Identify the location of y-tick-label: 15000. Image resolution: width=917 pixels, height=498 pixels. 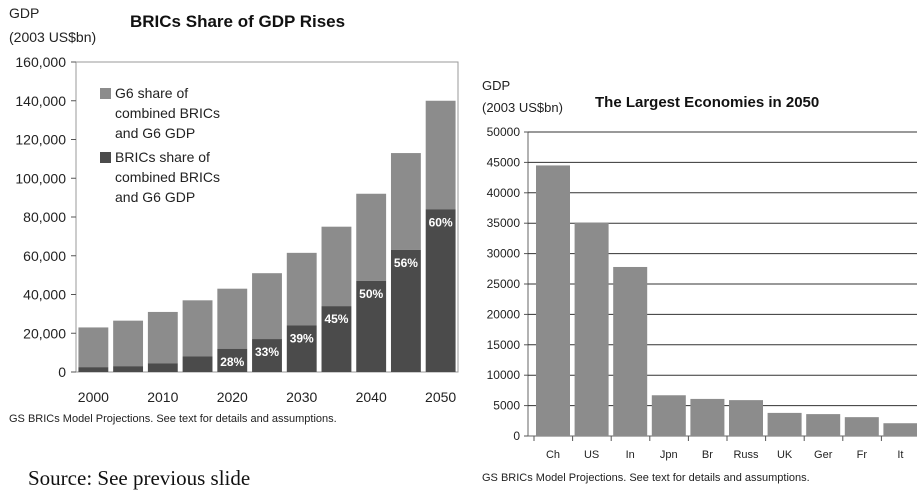
(504, 345).